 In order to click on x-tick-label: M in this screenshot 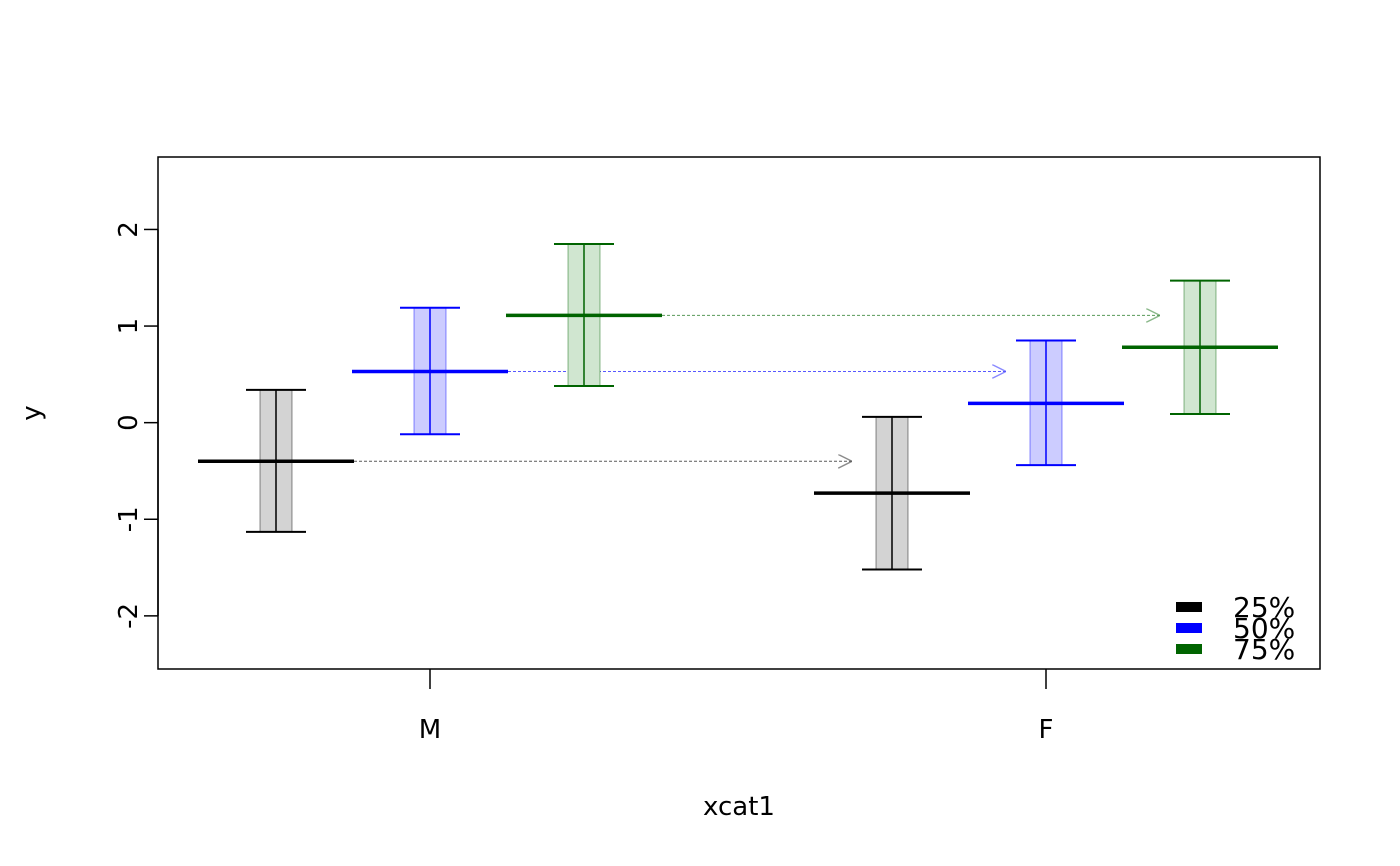, I will do `click(430, 730)`.